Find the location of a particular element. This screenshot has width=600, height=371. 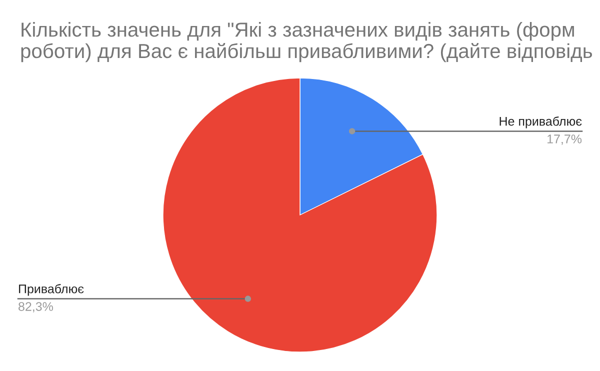

slice-label: Не приваблює is located at coordinates (541, 122).